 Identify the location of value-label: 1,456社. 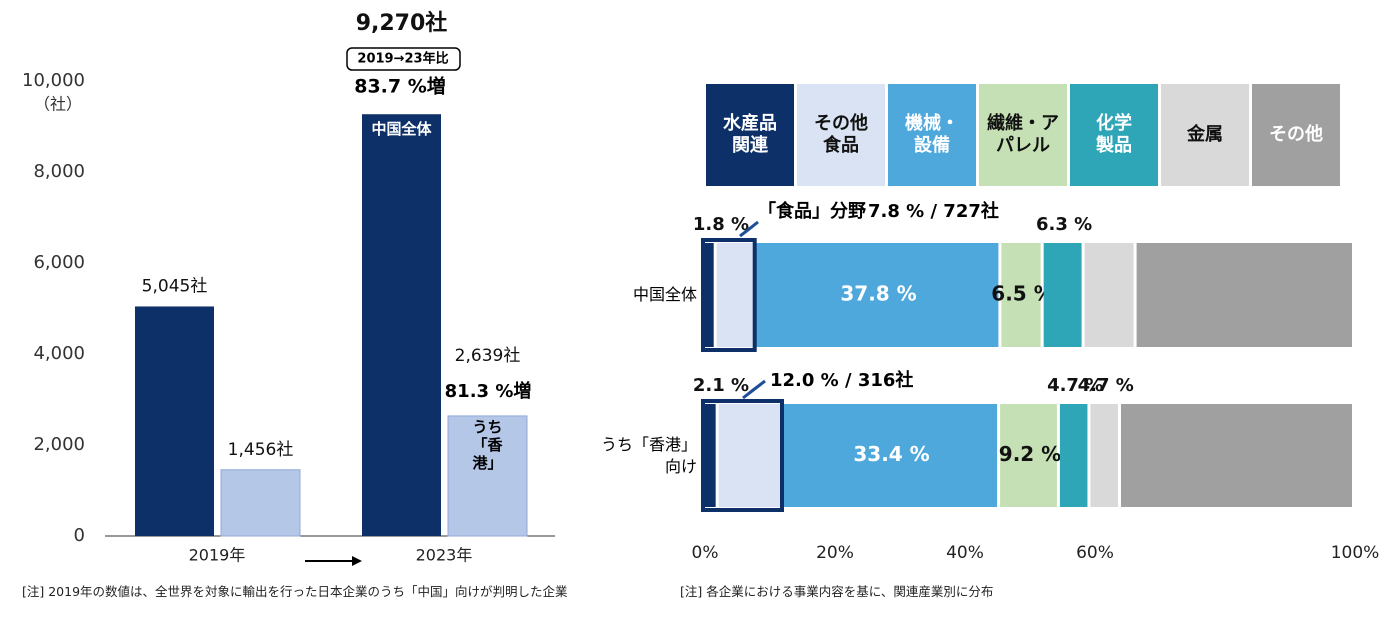
(261, 450).